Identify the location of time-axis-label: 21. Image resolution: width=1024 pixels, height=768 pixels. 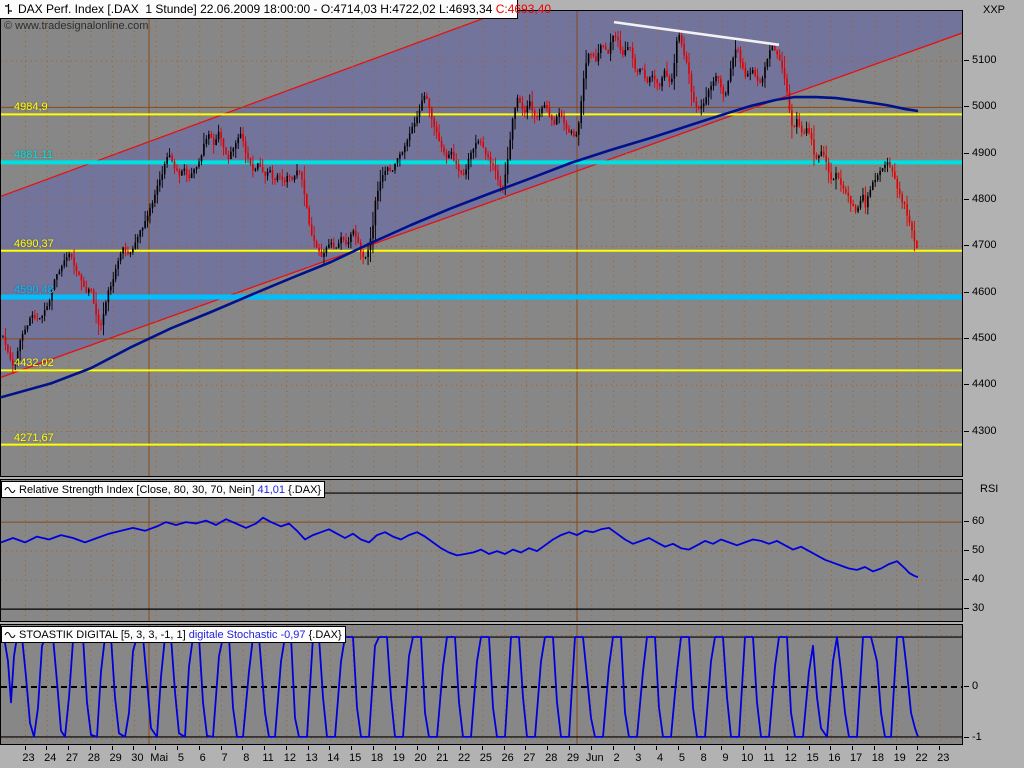
(442, 758).